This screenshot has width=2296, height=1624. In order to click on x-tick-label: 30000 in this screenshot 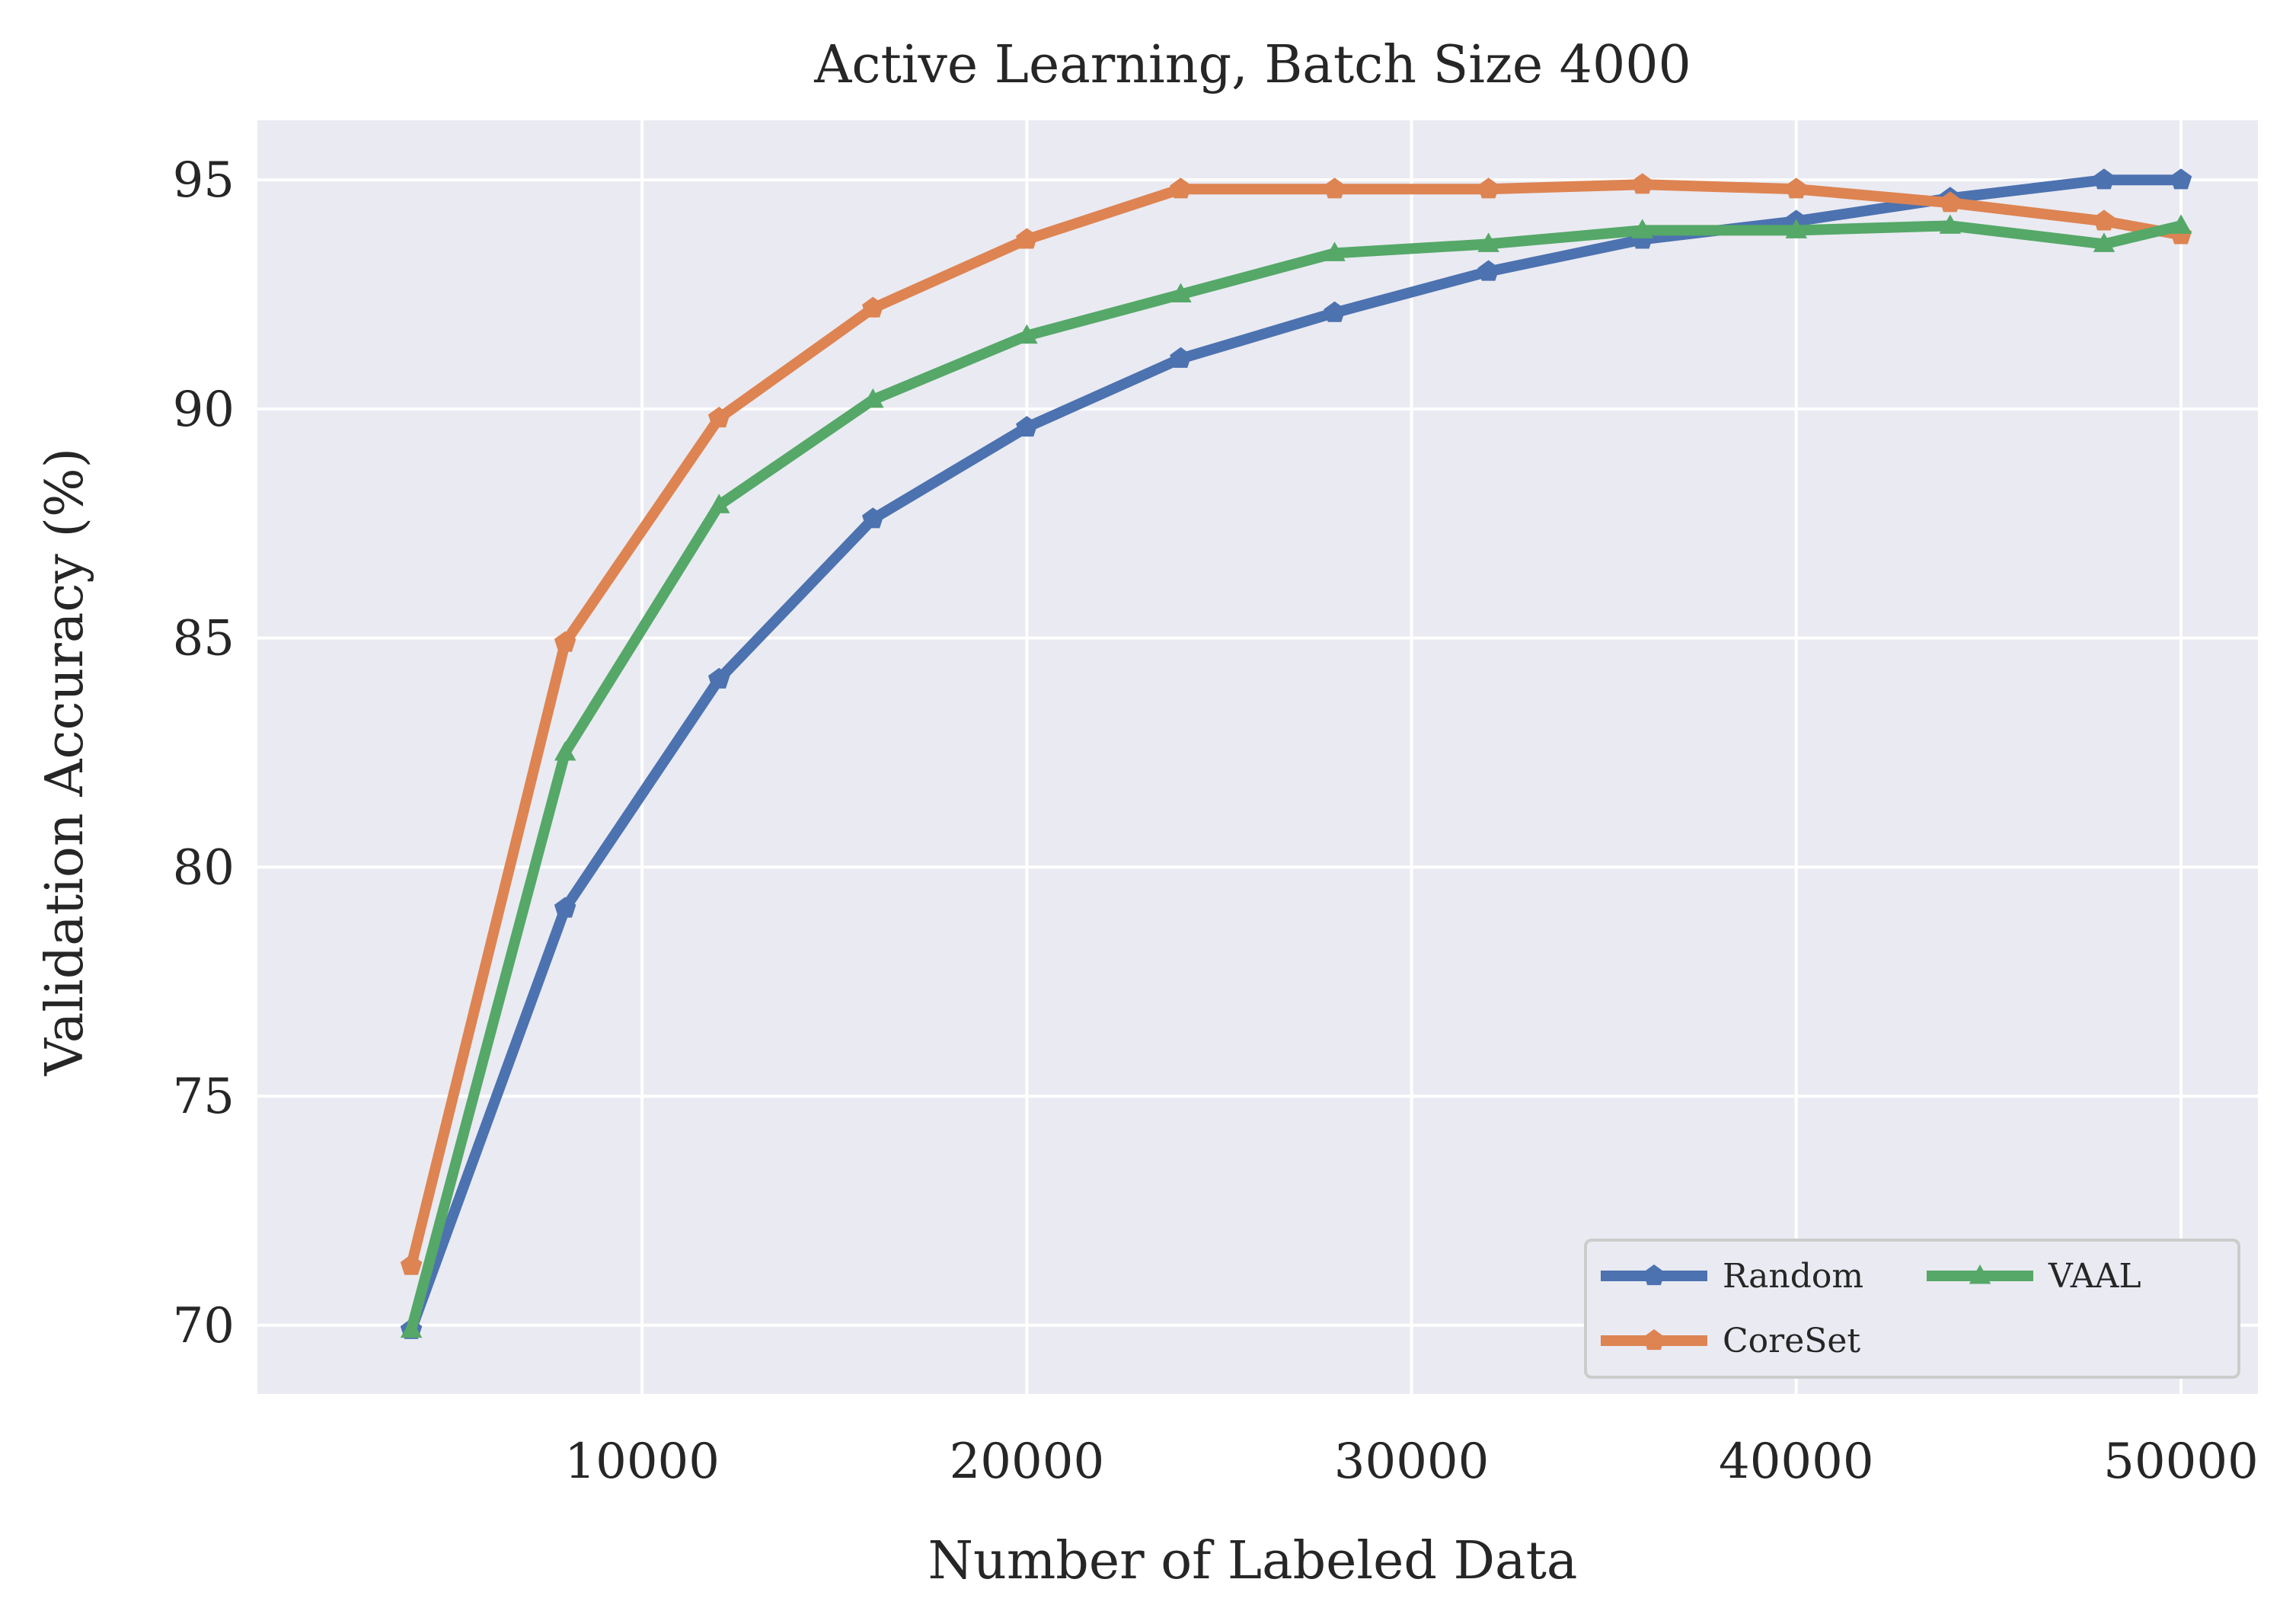, I will do `click(1412, 1462)`.